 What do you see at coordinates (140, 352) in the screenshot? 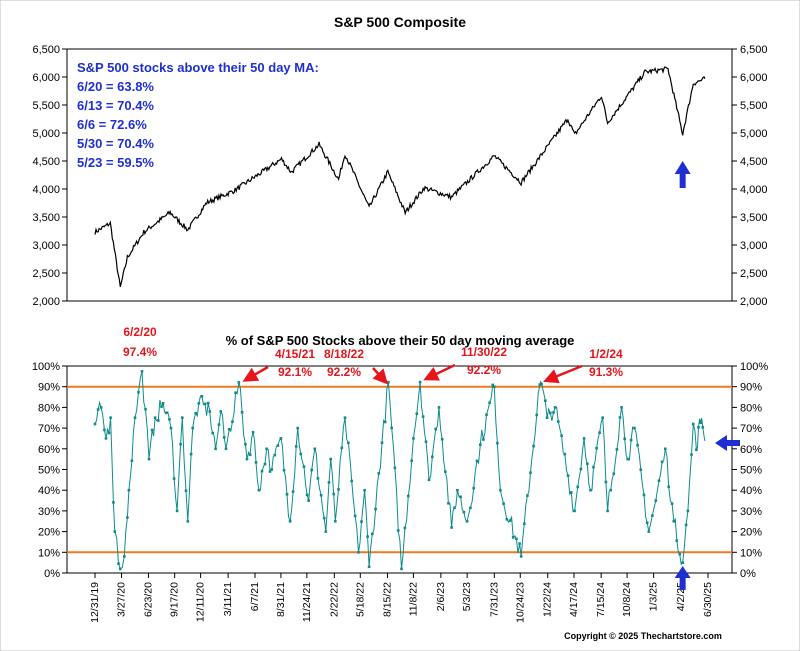
I see `peak-value-label: 97.4%` at bounding box center [140, 352].